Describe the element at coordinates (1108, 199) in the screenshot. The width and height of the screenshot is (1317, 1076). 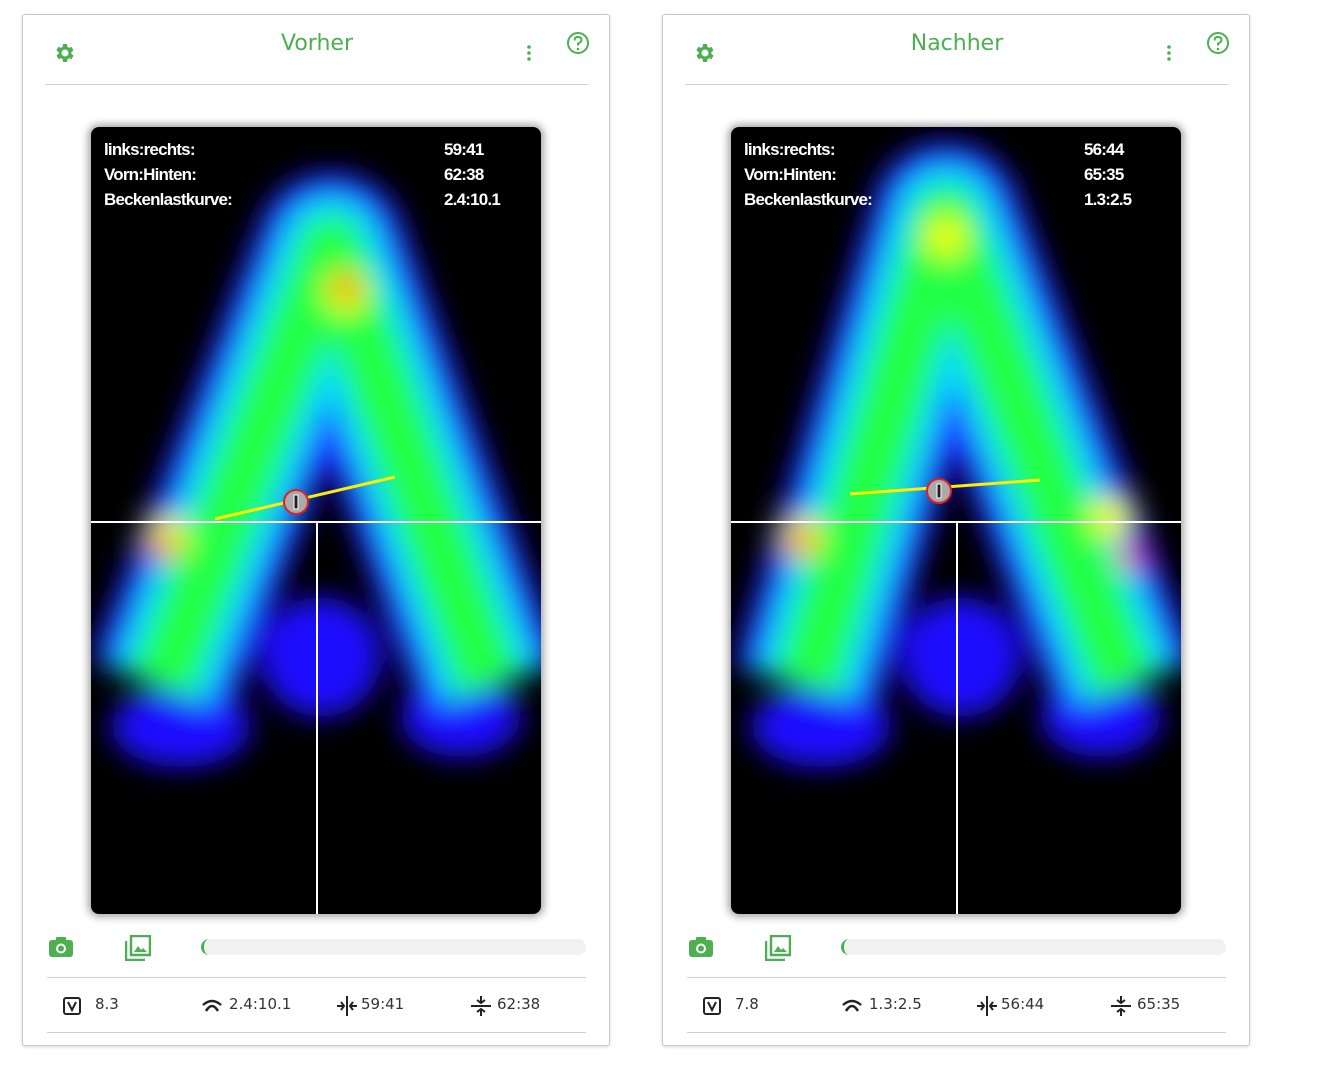
I see `overlay-value: 1.3:2.5` at that location.